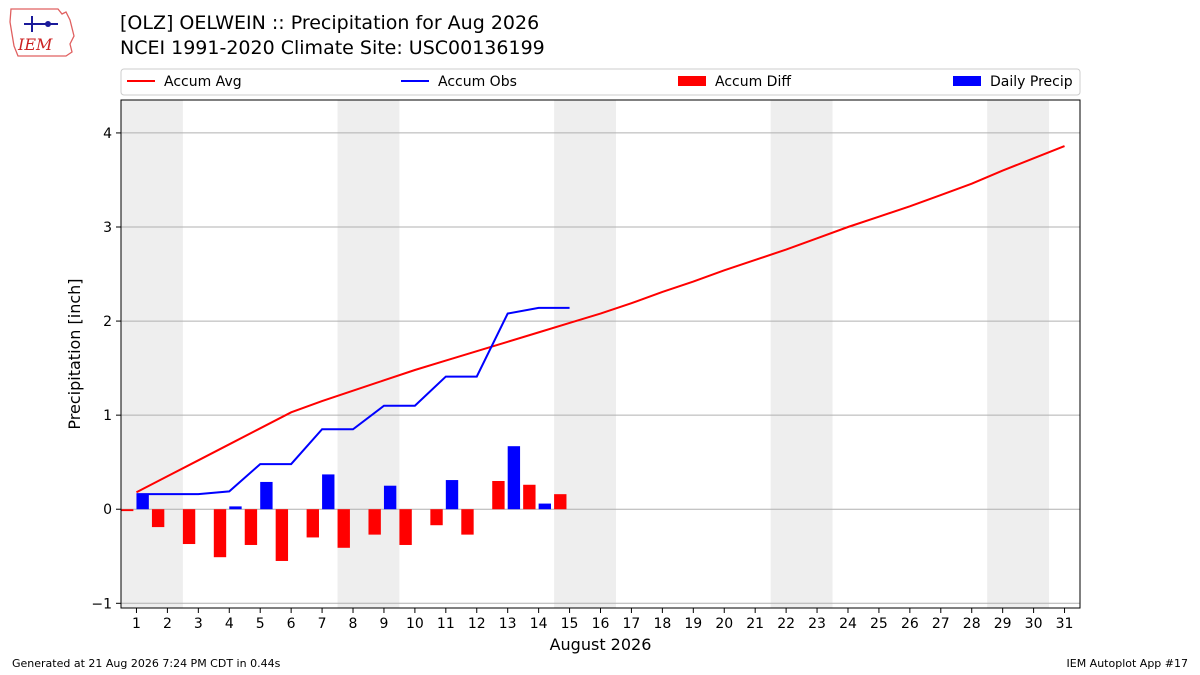  Describe the element at coordinates (879, 624) in the screenshot. I see `x-tick-label: 25` at that location.